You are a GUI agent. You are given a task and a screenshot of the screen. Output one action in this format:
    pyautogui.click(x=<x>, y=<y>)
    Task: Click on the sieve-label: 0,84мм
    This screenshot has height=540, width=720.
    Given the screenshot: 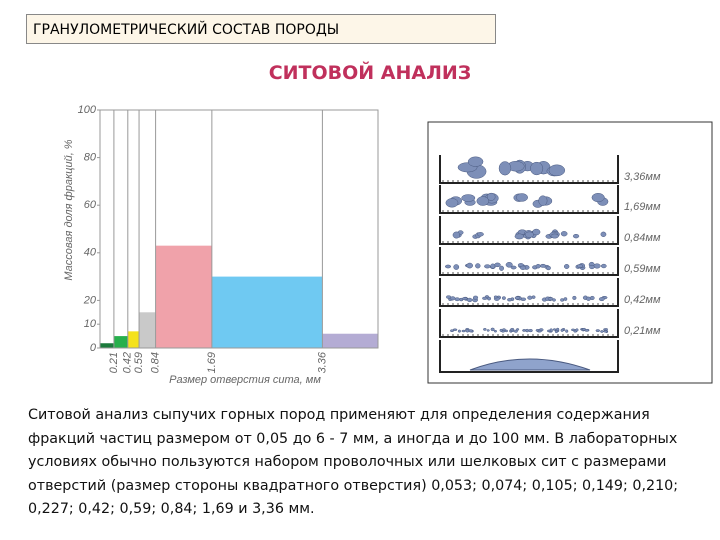 What is the action you would take?
    pyautogui.click(x=642, y=238)
    